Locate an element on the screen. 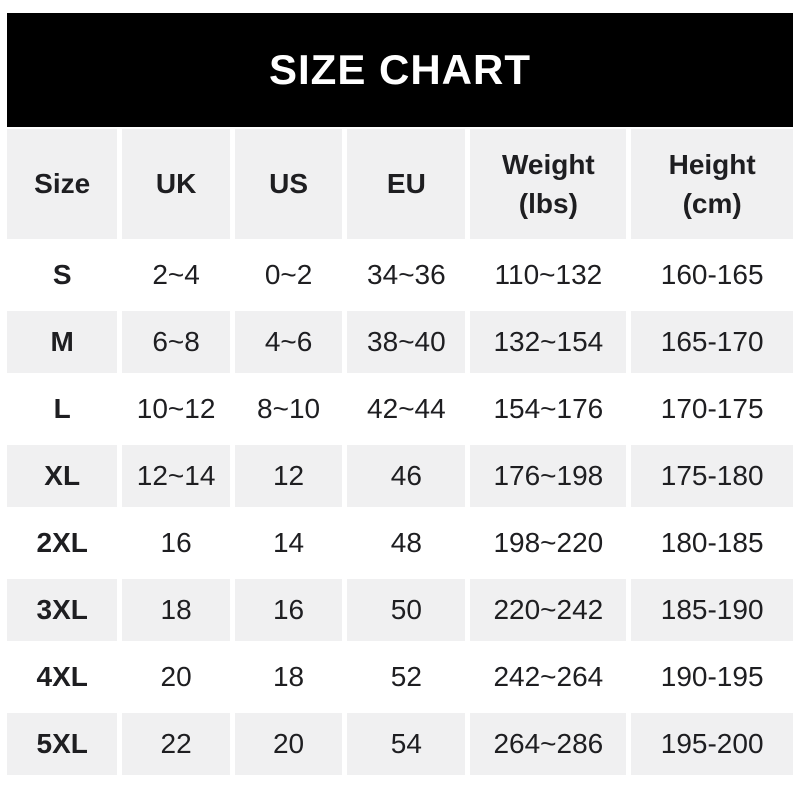 This screenshot has width=800, height=800. column-header-label: US is located at coordinates (289, 184).